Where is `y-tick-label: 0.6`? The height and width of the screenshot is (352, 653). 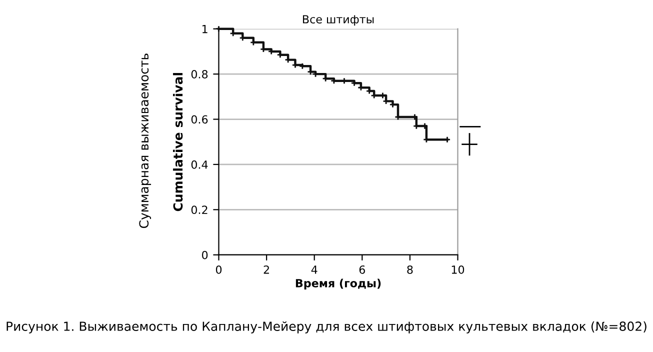 y-tick-label: 0.6 is located at coordinates (199, 119).